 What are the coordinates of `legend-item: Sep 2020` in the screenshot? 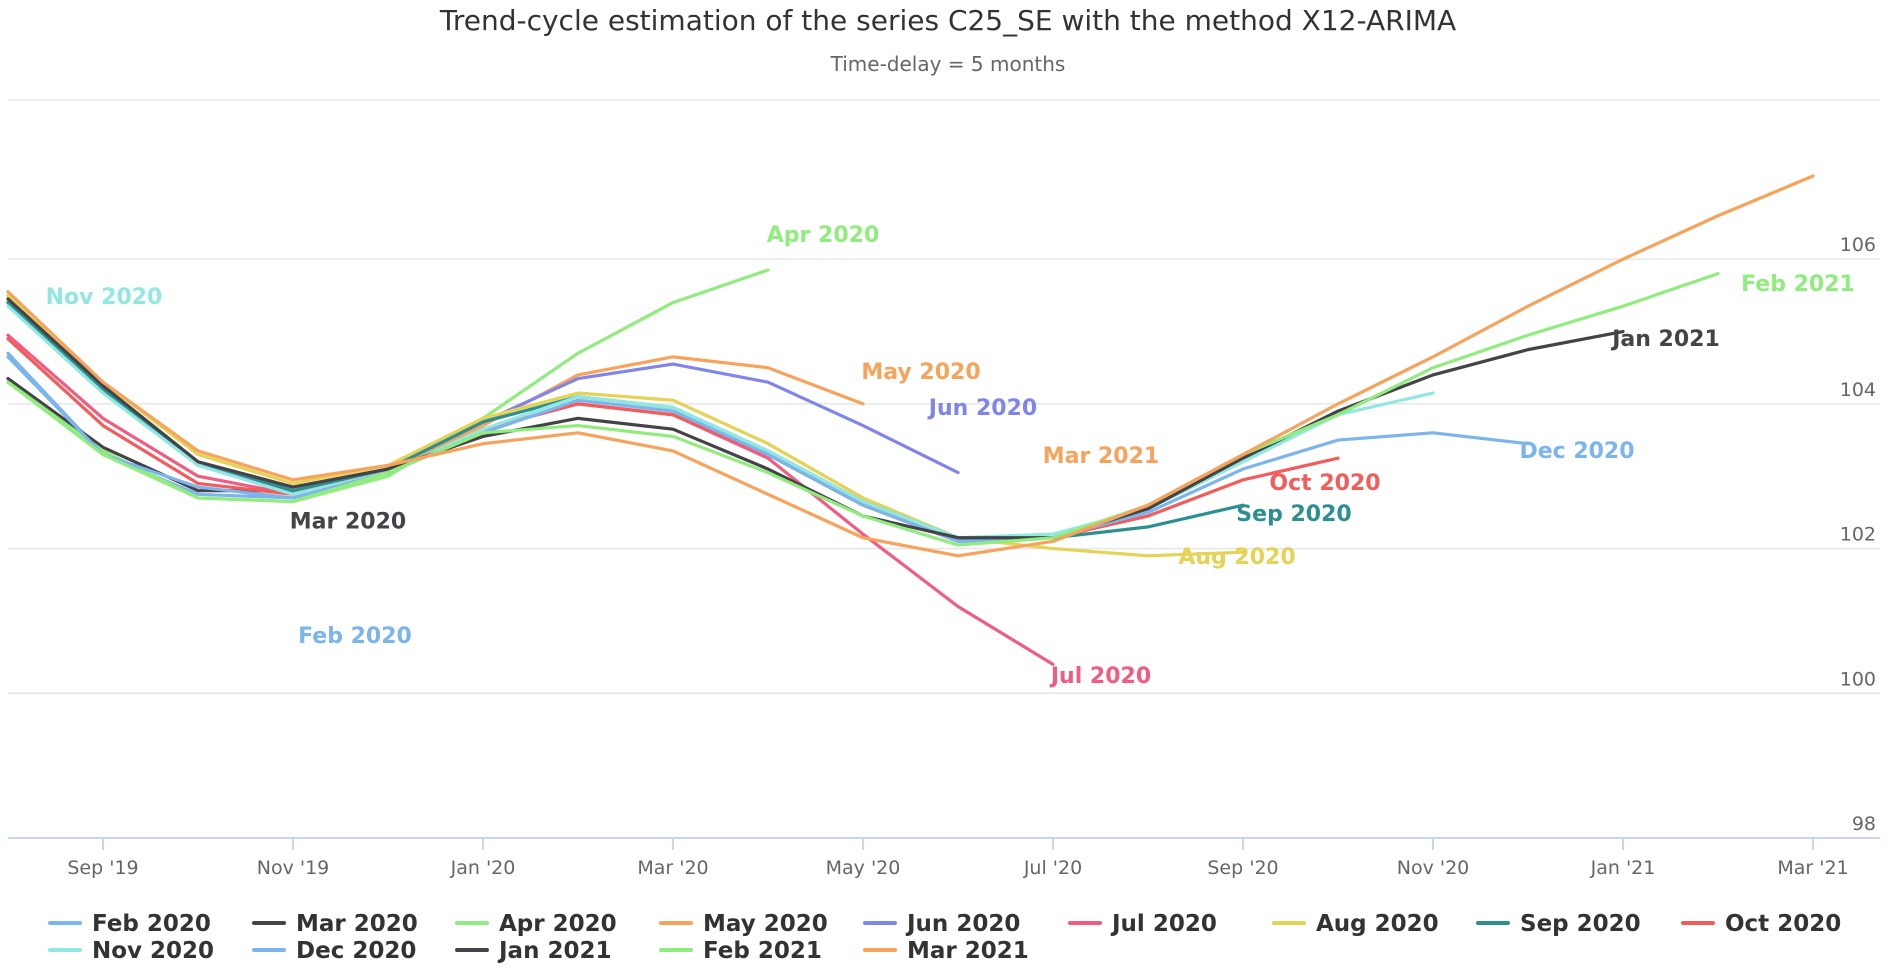 It's located at (1558, 924).